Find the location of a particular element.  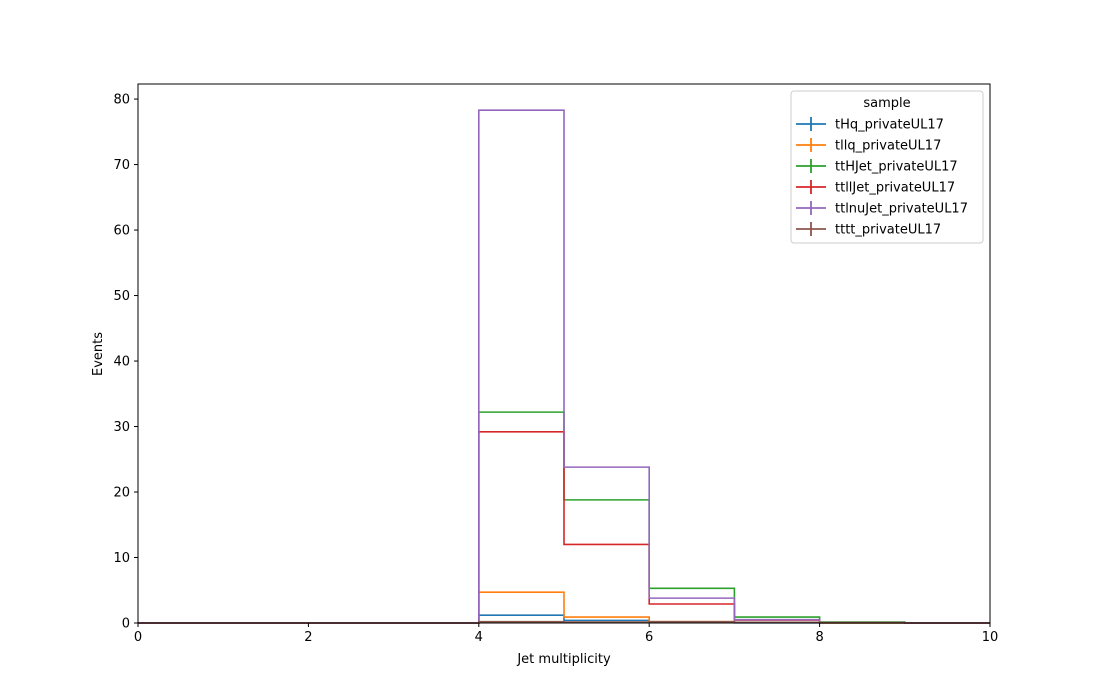

legend-label: ttlnuJet_privateUL17 is located at coordinates (901, 209).